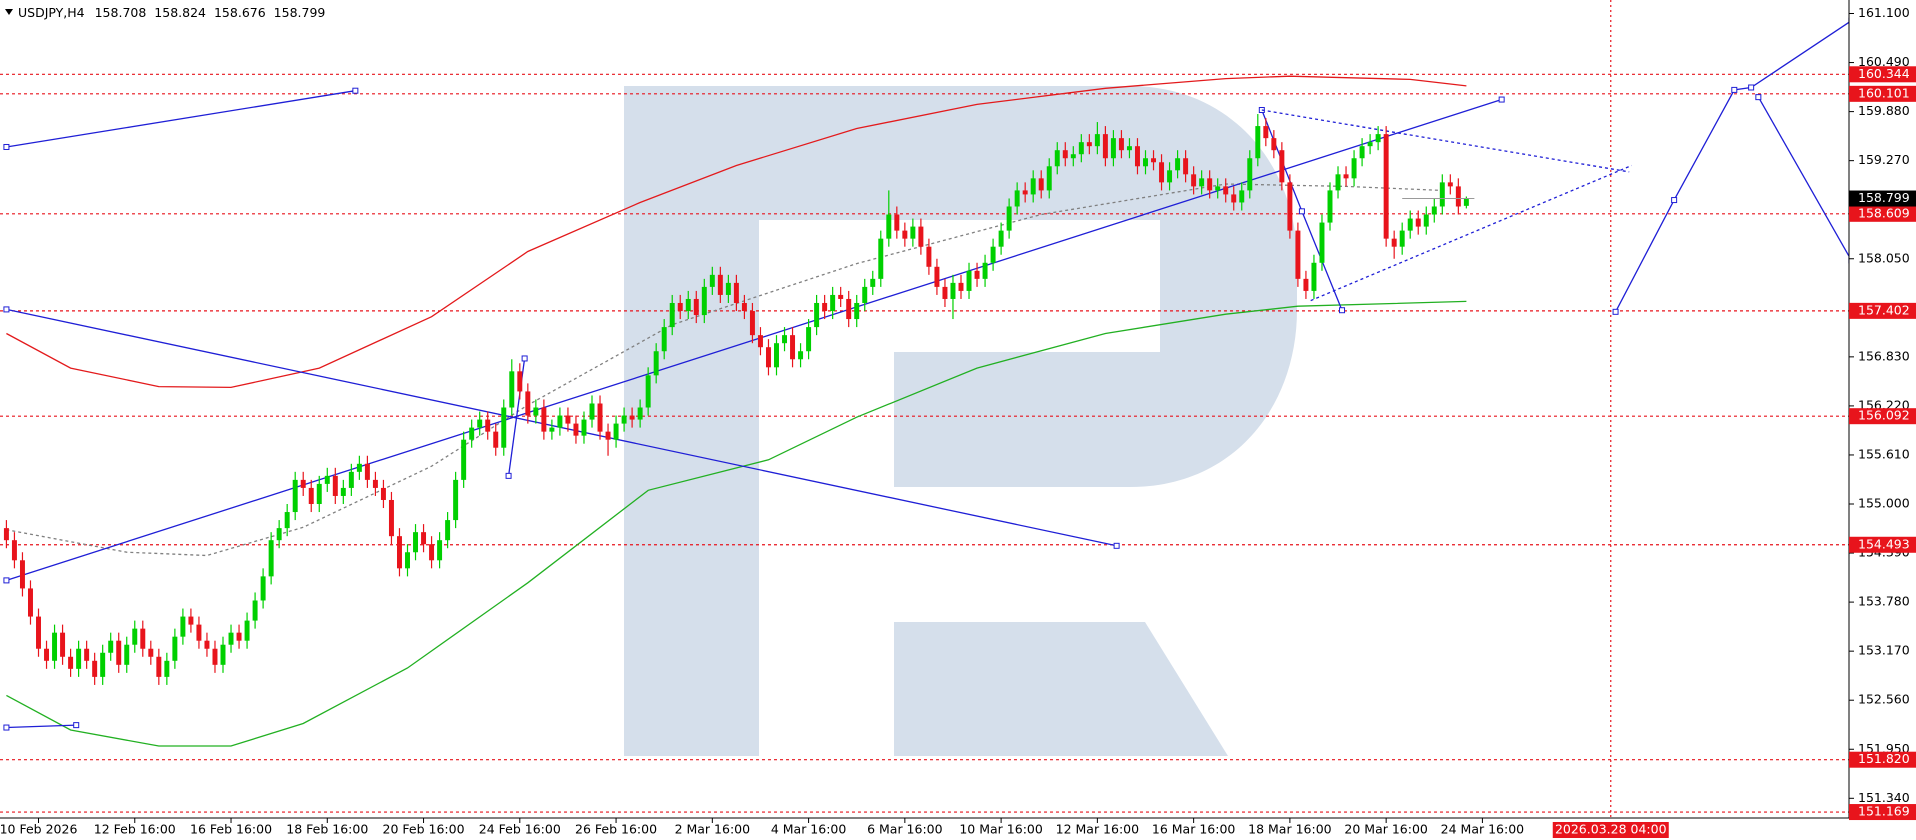 The width and height of the screenshot is (1916, 840). I want to click on level-label: 151.820, so click(1884, 758).